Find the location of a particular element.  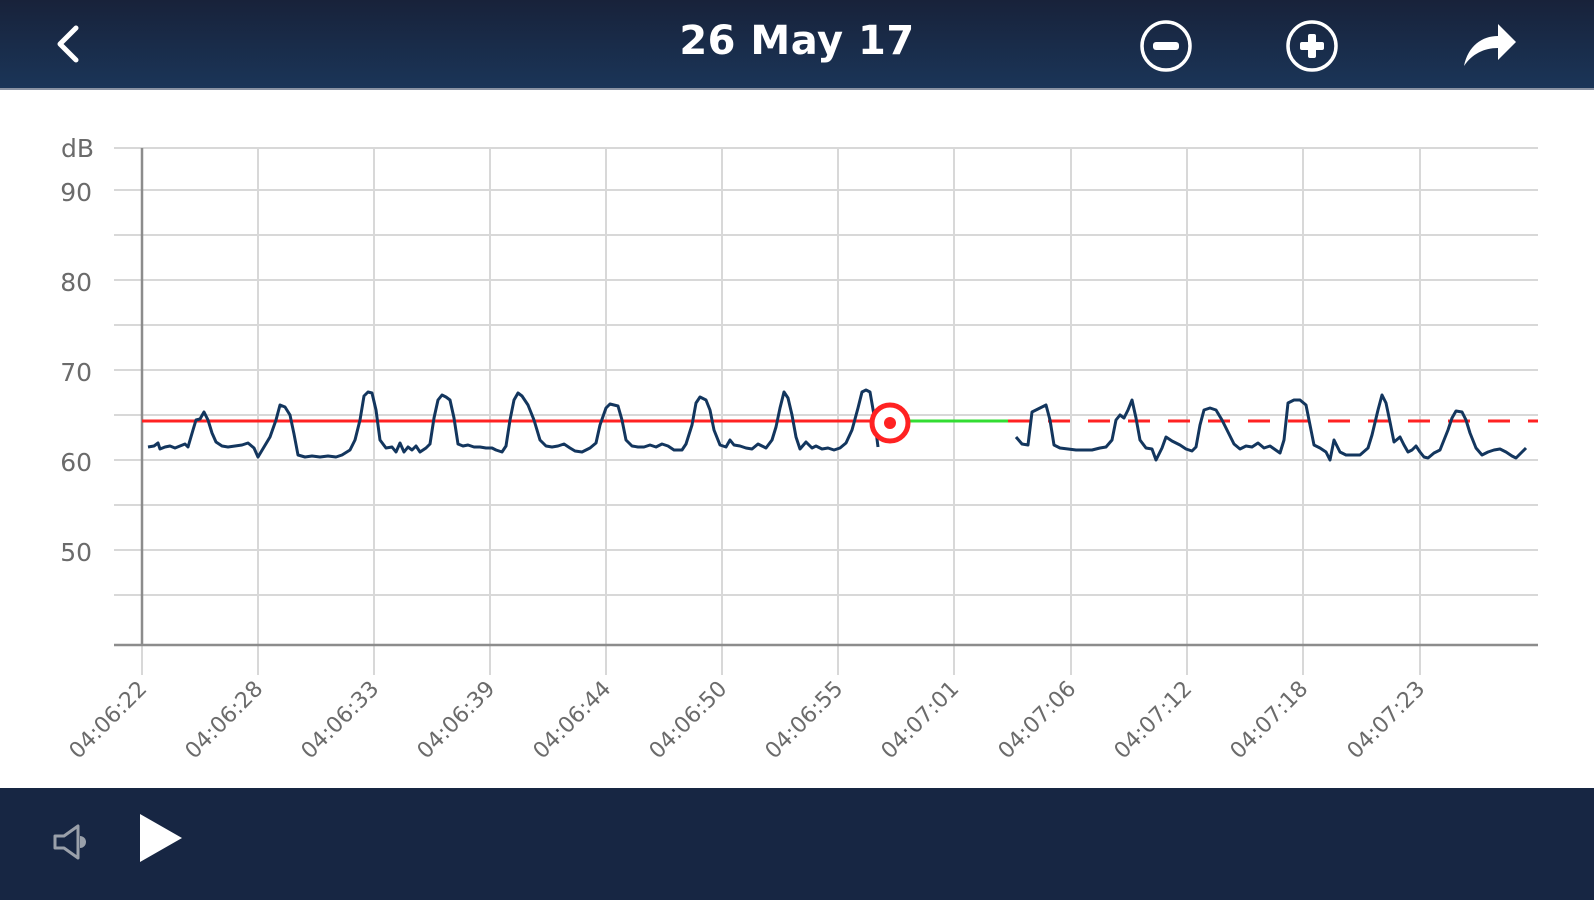

svg-text: 50 is located at coordinates (76, 552).